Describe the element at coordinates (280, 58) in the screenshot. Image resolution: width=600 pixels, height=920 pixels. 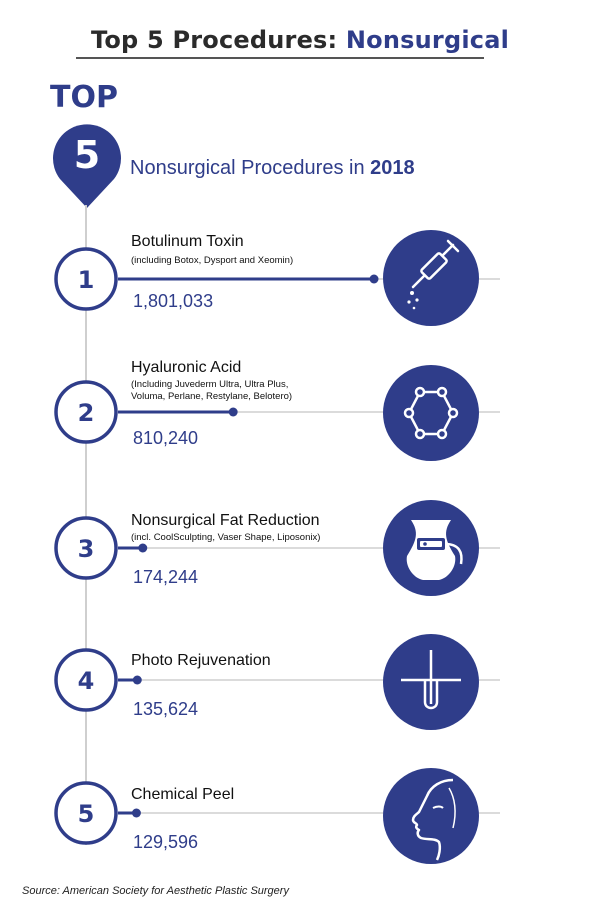
I see `title-underline` at that location.